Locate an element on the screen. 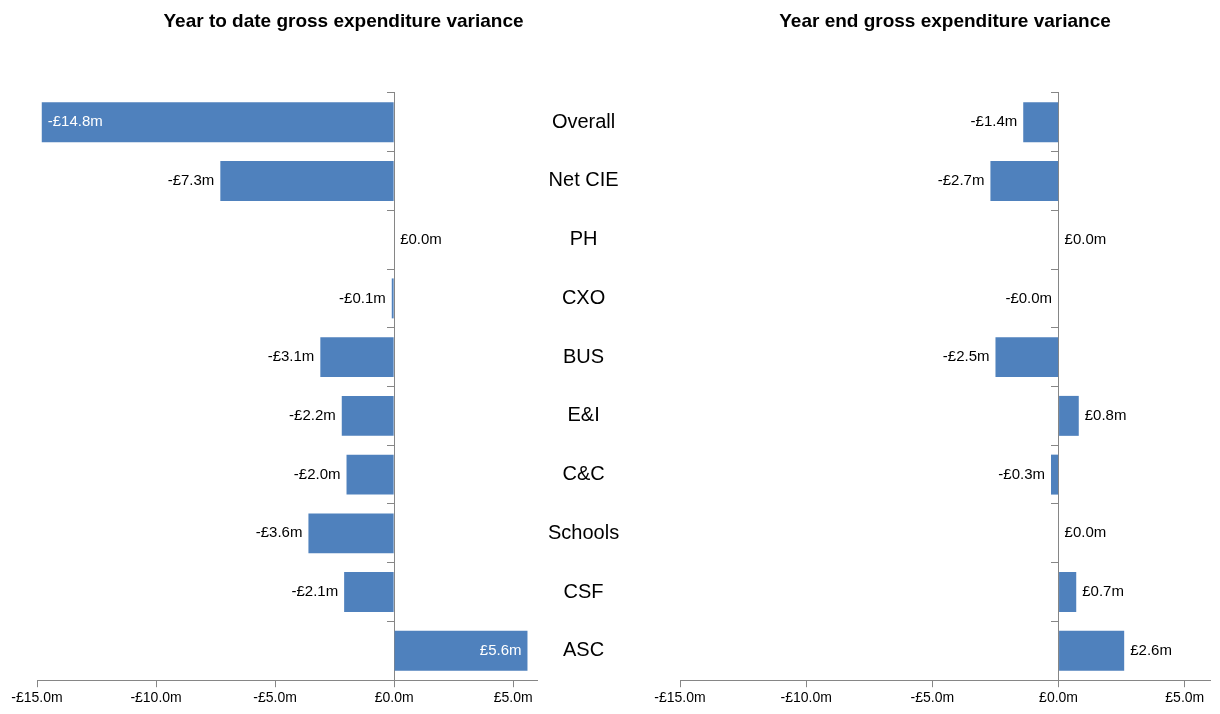 The height and width of the screenshot is (714, 1220). data-label: -£2.2m is located at coordinates (312, 415).